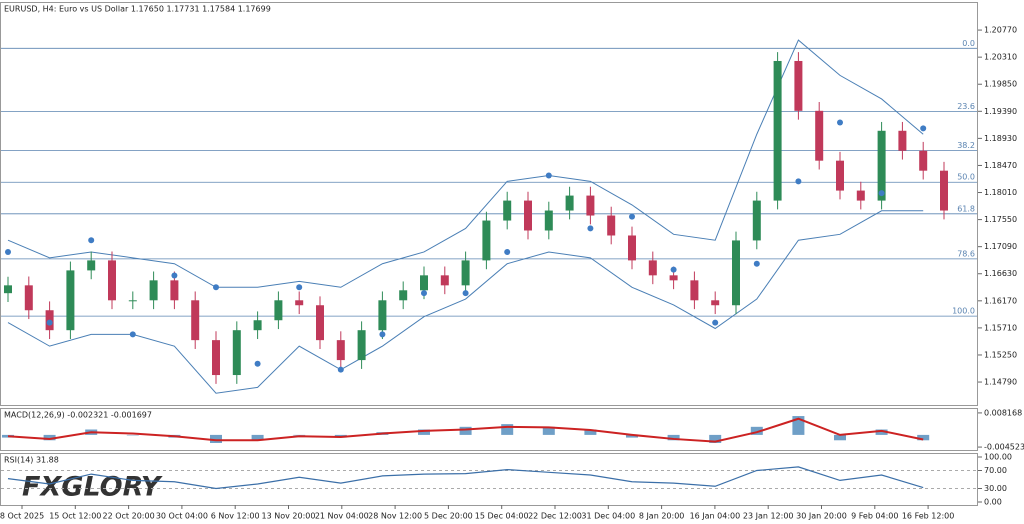  What do you see at coordinates (92, 487) in the screenshot?
I see `watermark: FXGLORY` at bounding box center [92, 487].